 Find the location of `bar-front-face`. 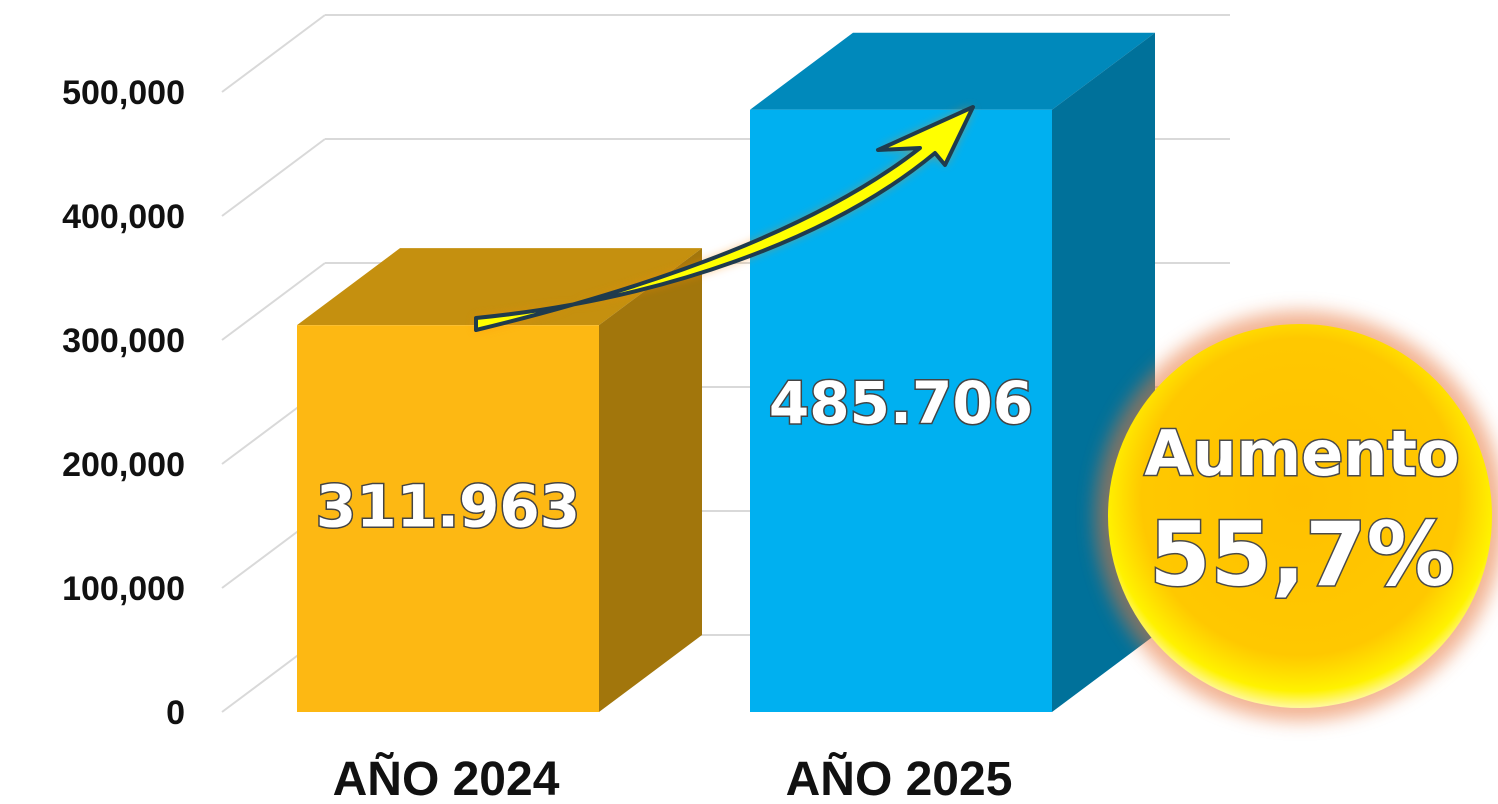

bar-front-face is located at coordinates (448, 518).